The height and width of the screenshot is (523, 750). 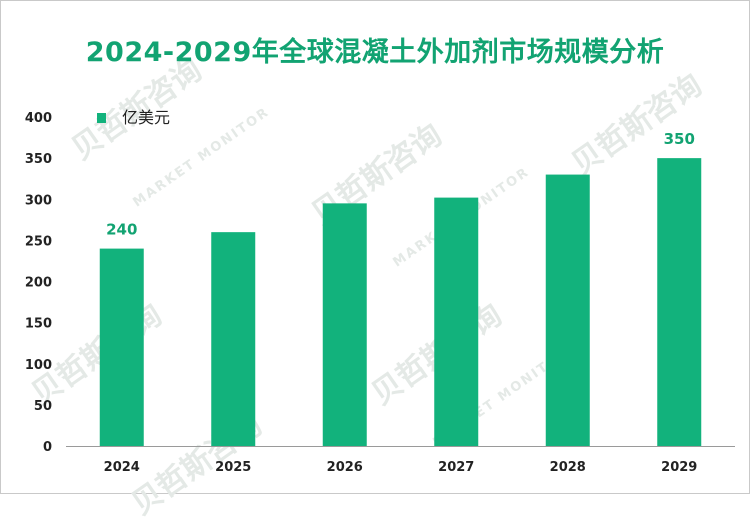 I want to click on y-tick-label: 50, so click(x=43, y=406).